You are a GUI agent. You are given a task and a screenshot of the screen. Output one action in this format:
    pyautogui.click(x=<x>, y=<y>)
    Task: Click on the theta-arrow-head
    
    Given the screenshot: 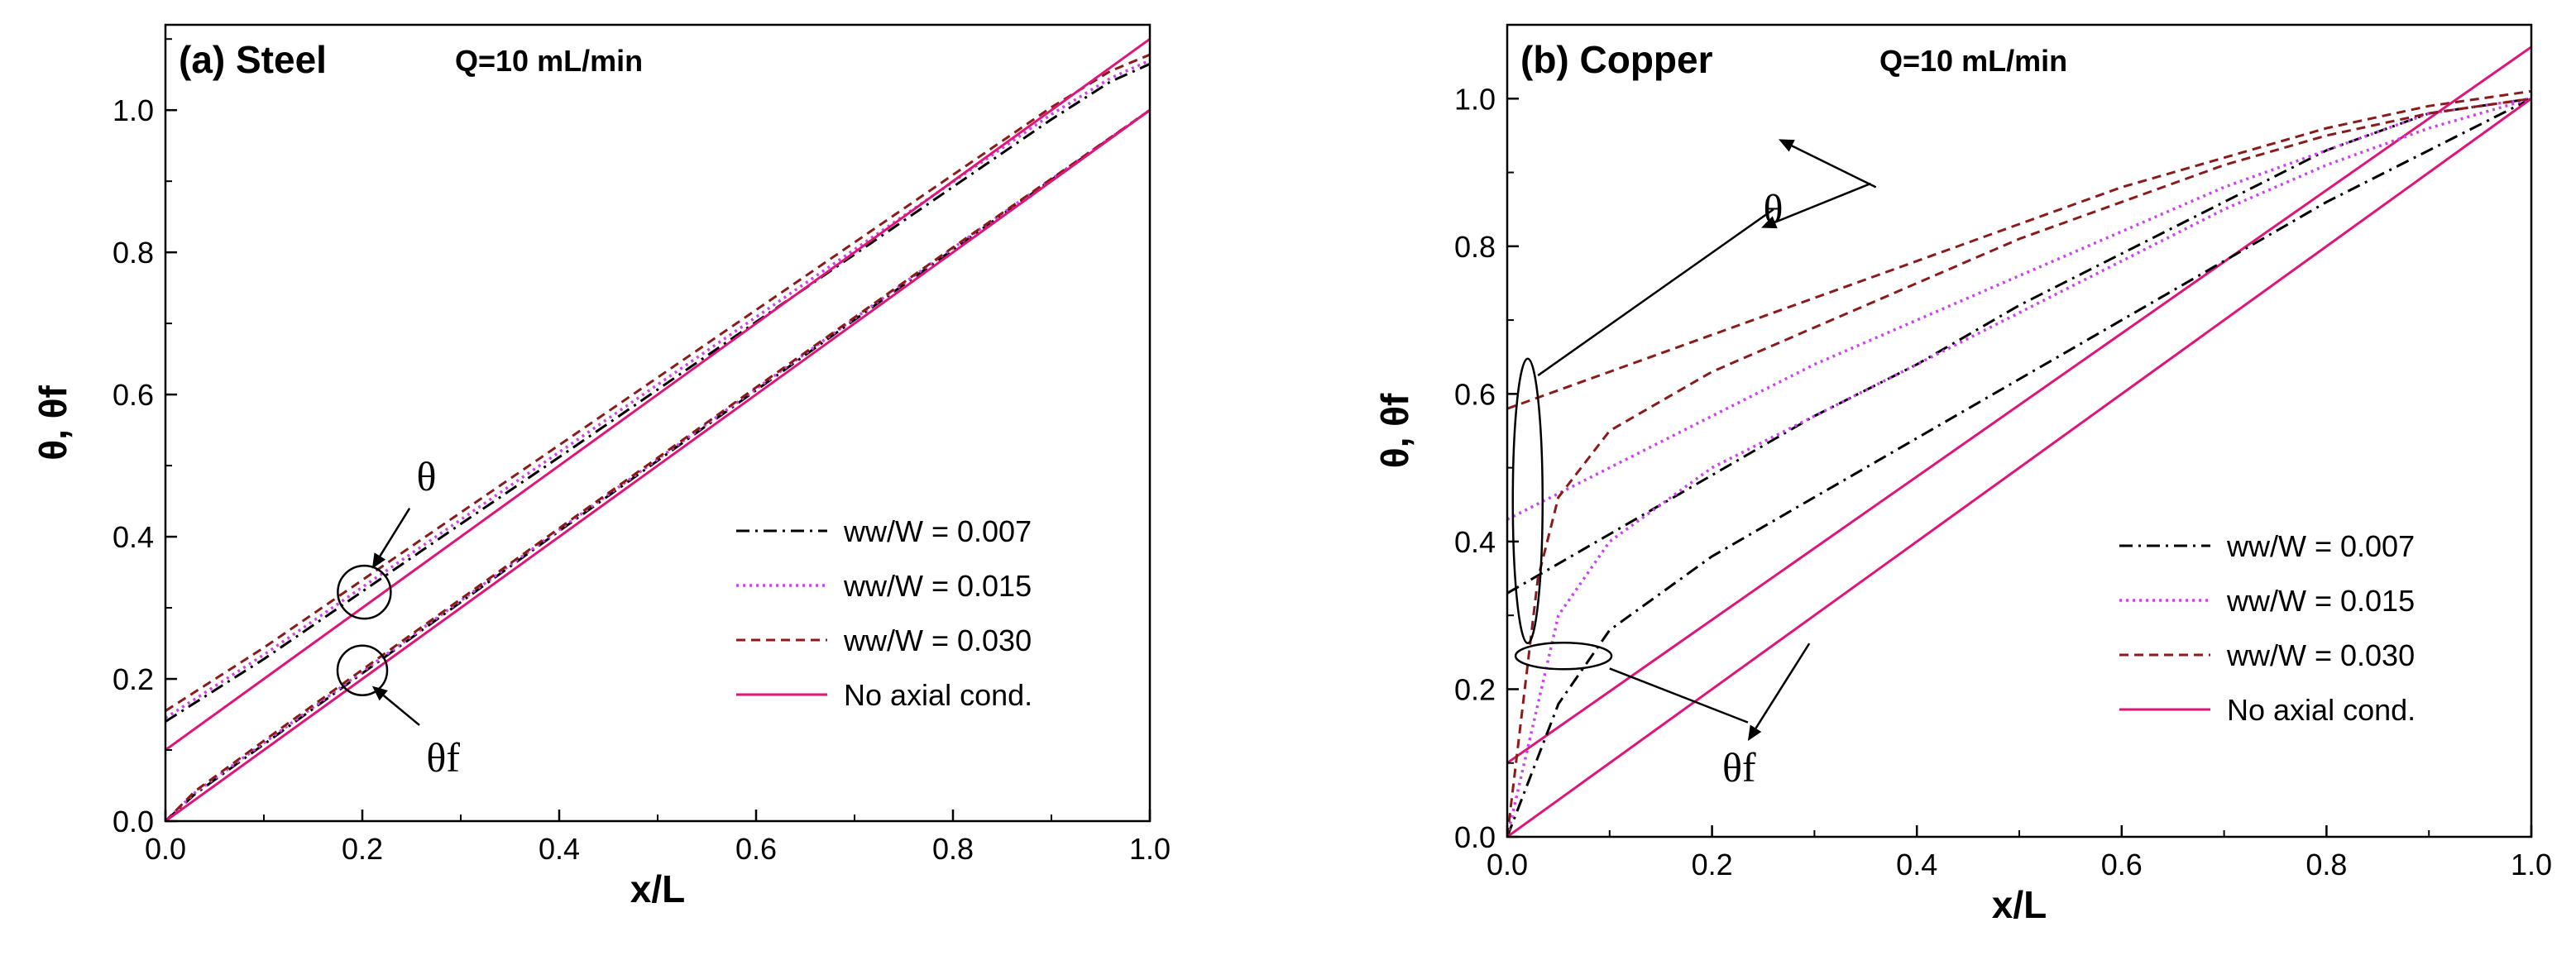 What is the action you would take?
    pyautogui.click(x=1770, y=222)
    